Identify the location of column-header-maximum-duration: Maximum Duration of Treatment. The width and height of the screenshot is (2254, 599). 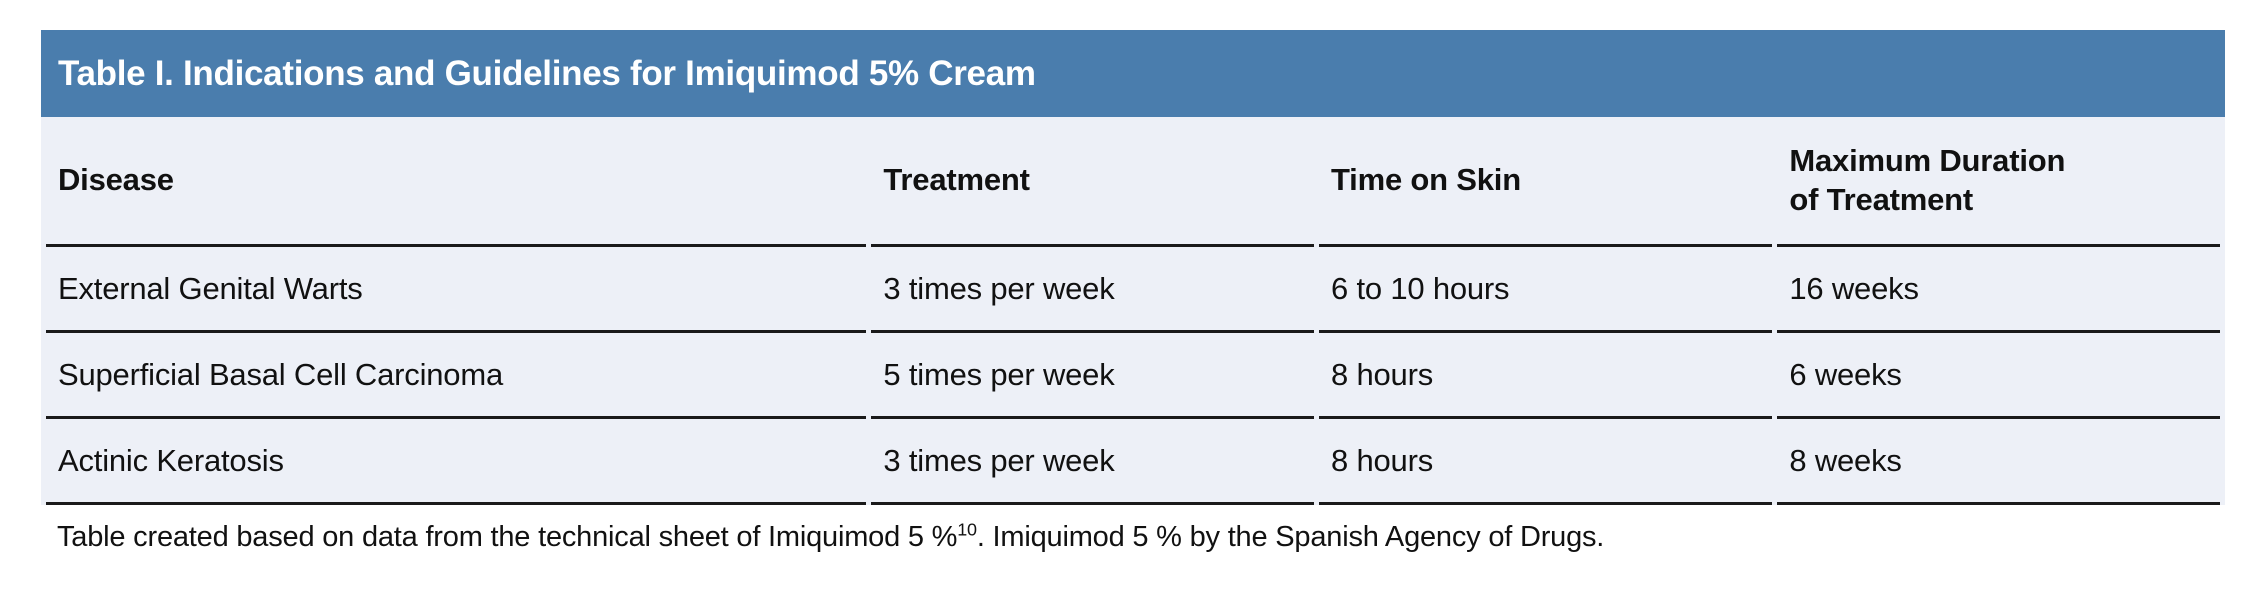
(1998, 182).